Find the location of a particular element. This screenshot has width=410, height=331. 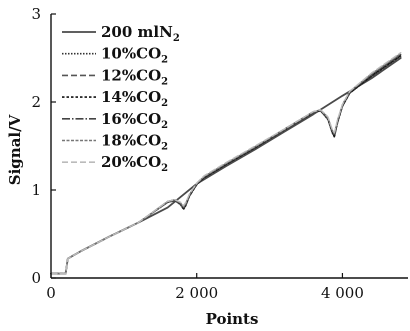

y-tick-label: 3 is located at coordinates (36, 14).